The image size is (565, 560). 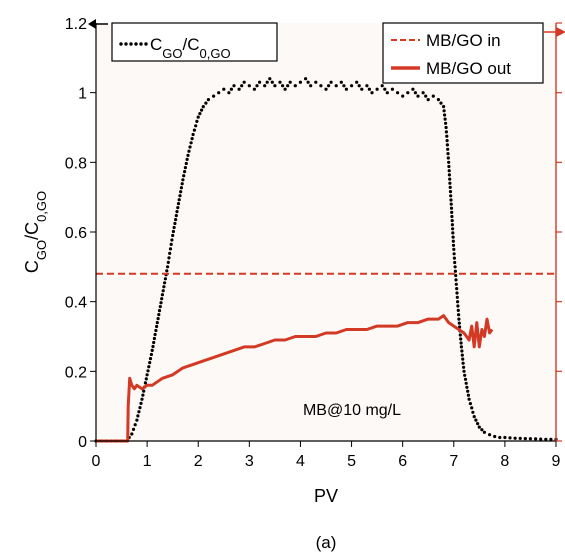 What do you see at coordinates (190, 48) in the screenshot?
I see `legend-label-go: CGO/C0,GO` at bounding box center [190, 48].